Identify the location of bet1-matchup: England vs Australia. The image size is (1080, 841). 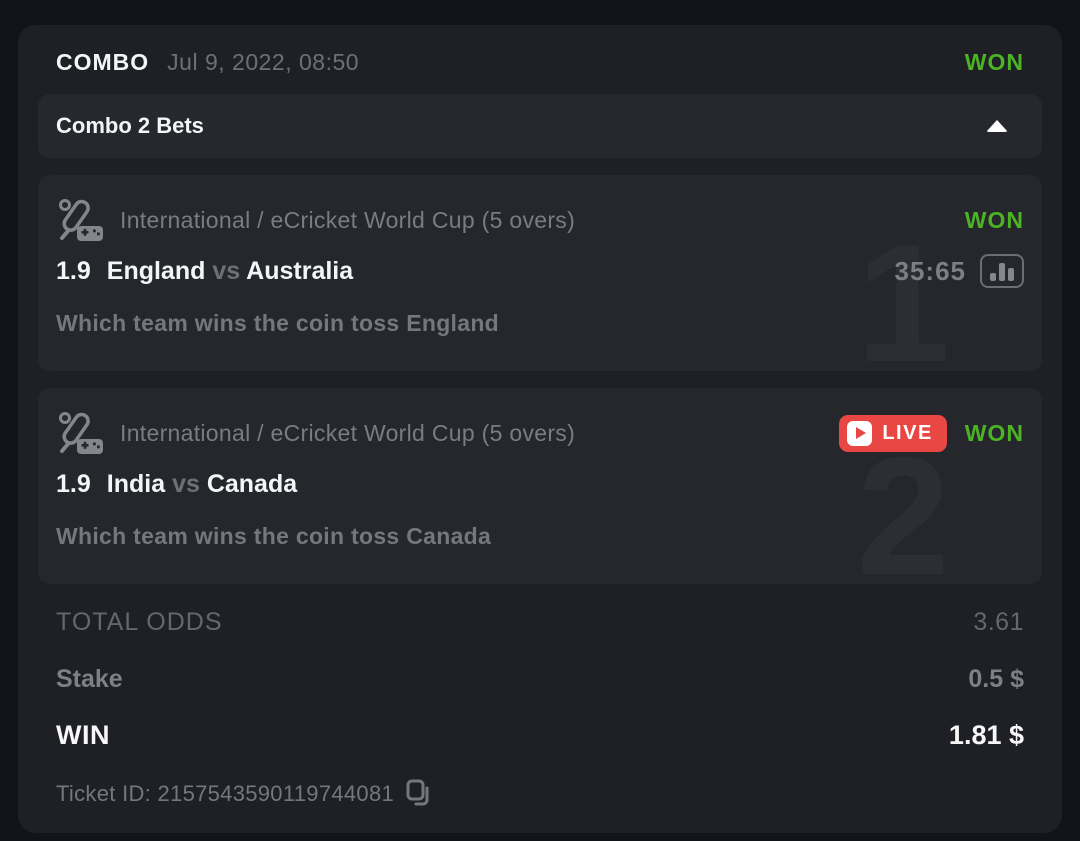
(230, 271).